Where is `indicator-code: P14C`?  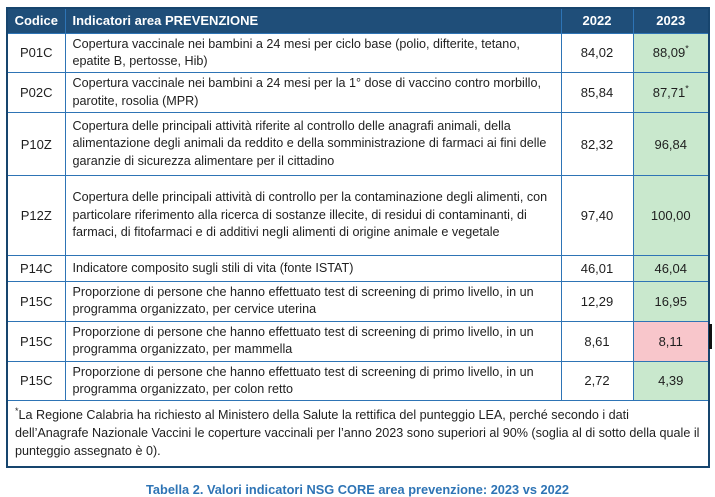
indicator-code: P14C is located at coordinates (36, 268).